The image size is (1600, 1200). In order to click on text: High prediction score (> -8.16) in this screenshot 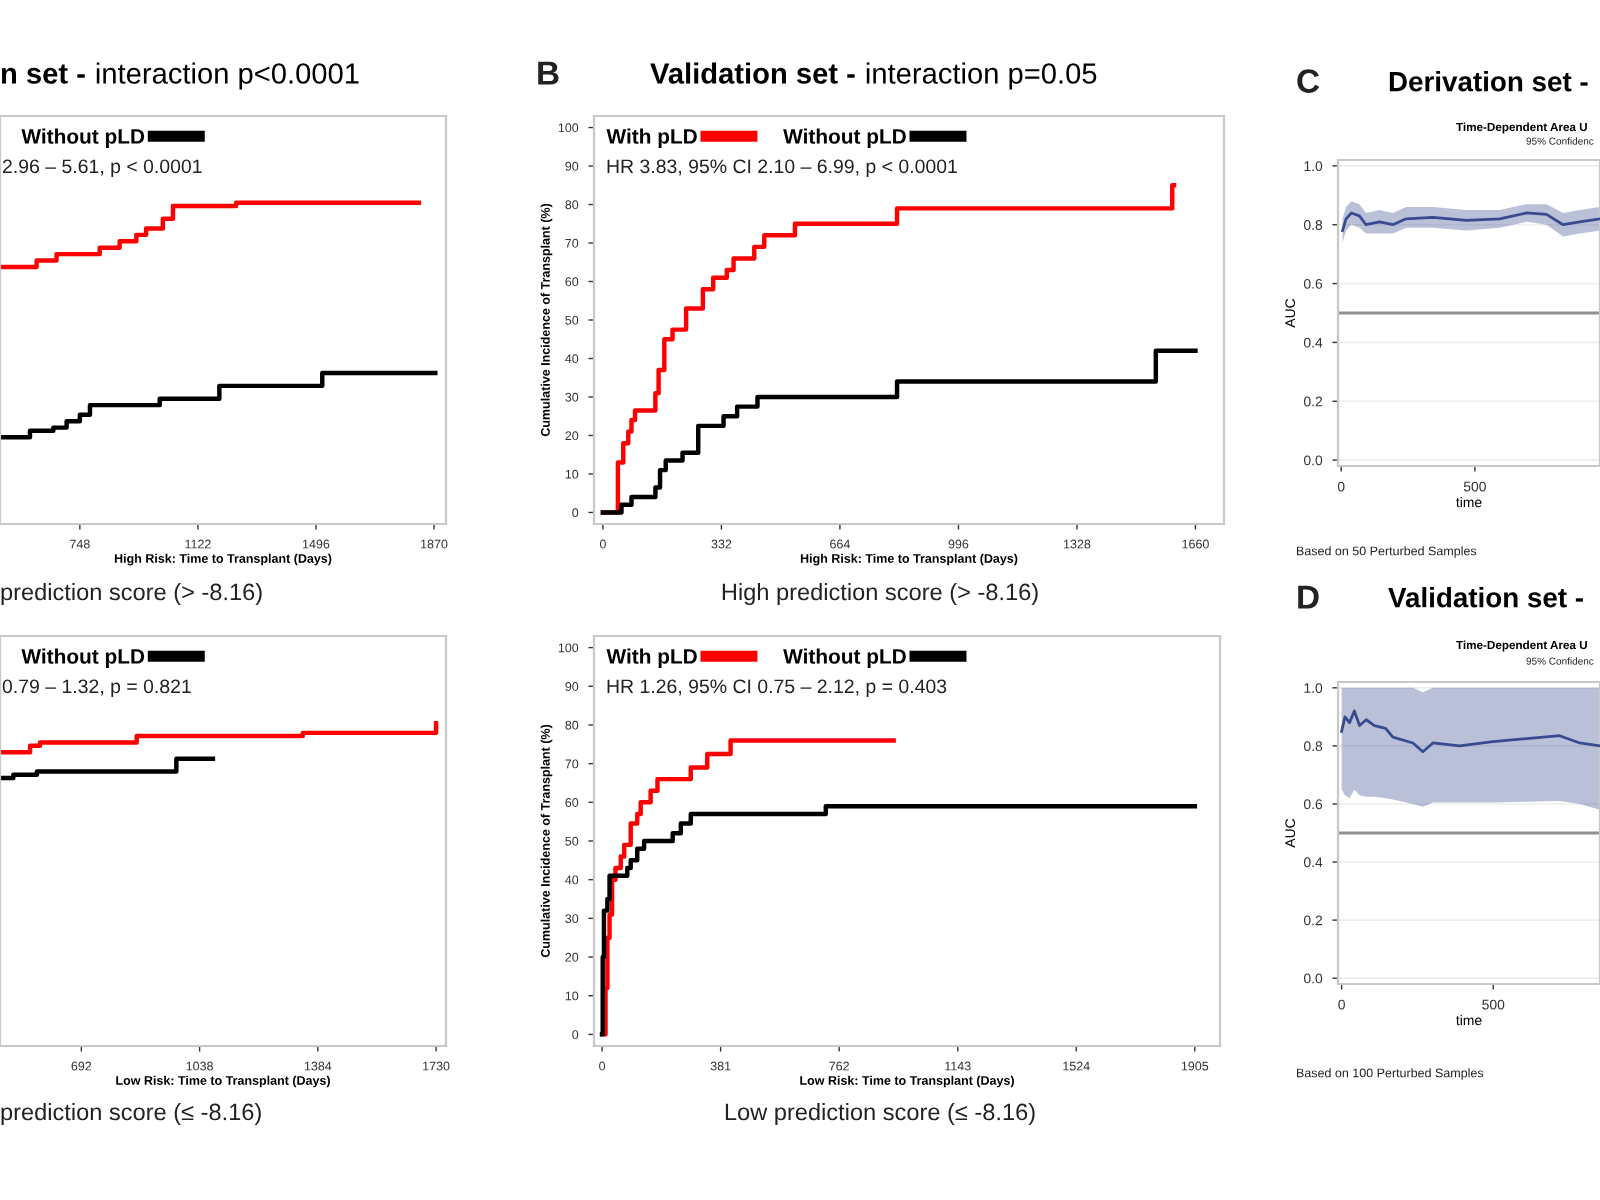, I will do `click(880, 593)`.